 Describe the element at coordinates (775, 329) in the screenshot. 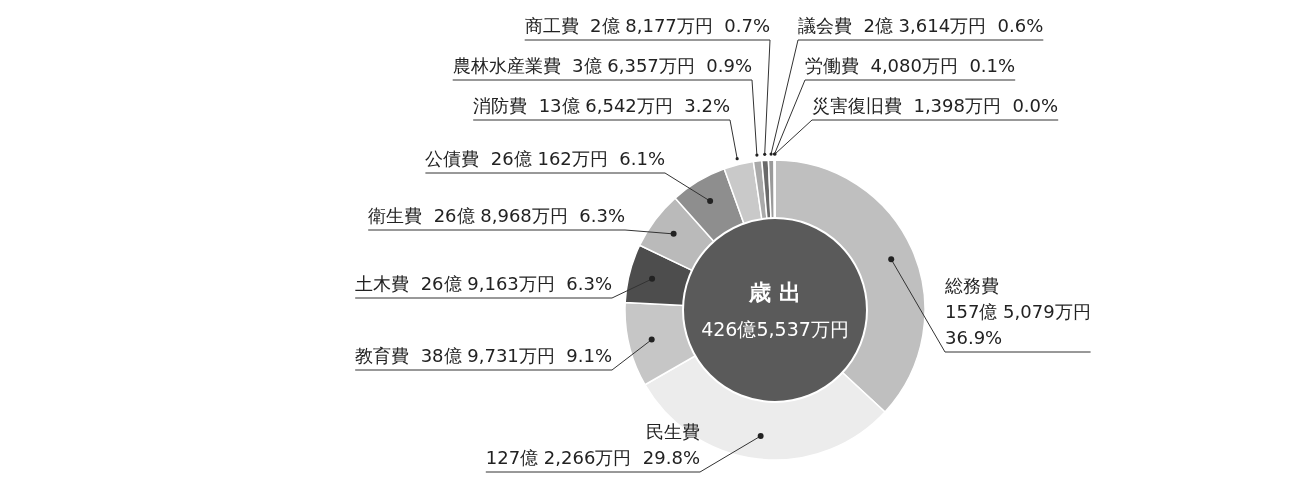

I see `text: 426億5,537万円` at that location.